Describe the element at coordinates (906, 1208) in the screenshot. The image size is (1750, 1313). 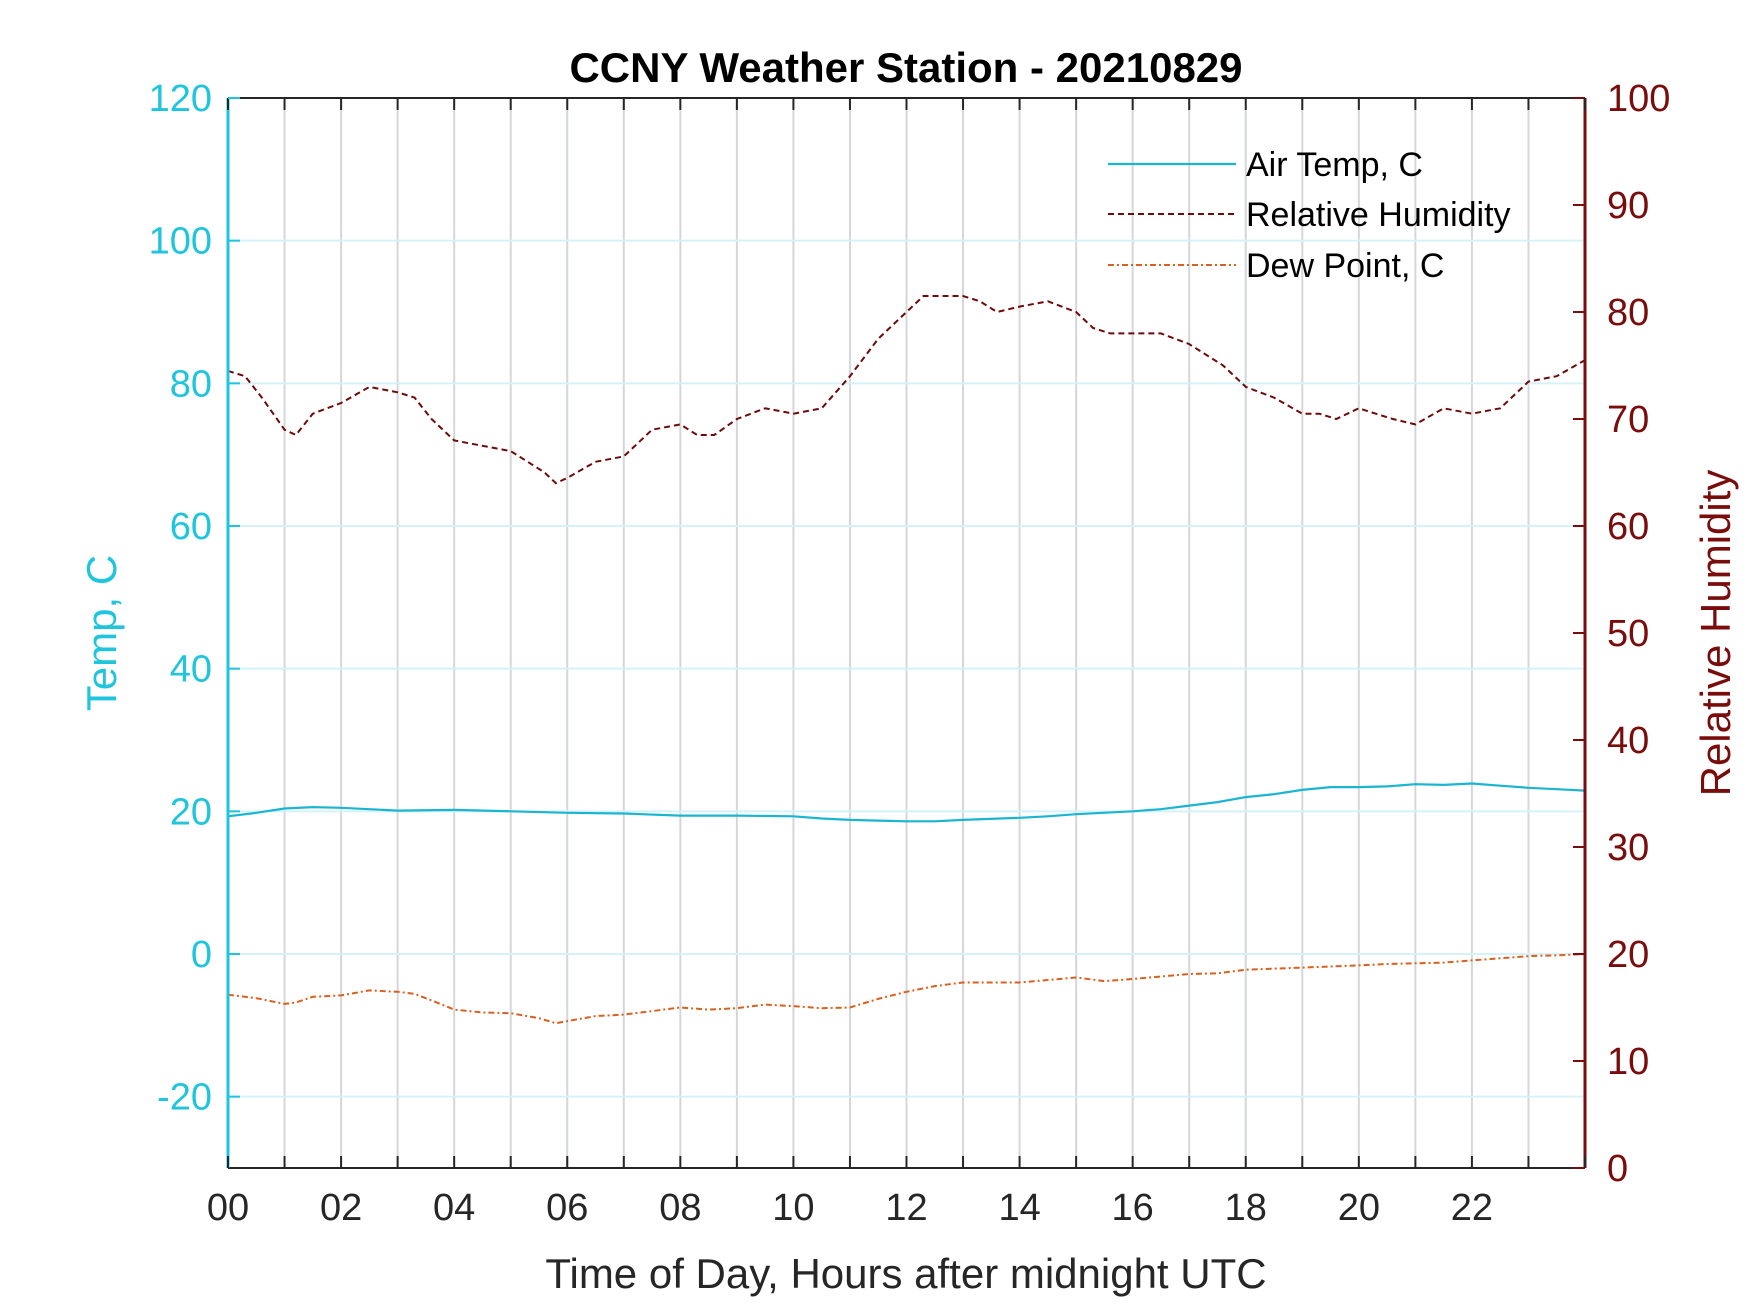
I see `x-tick-label: 12` at that location.